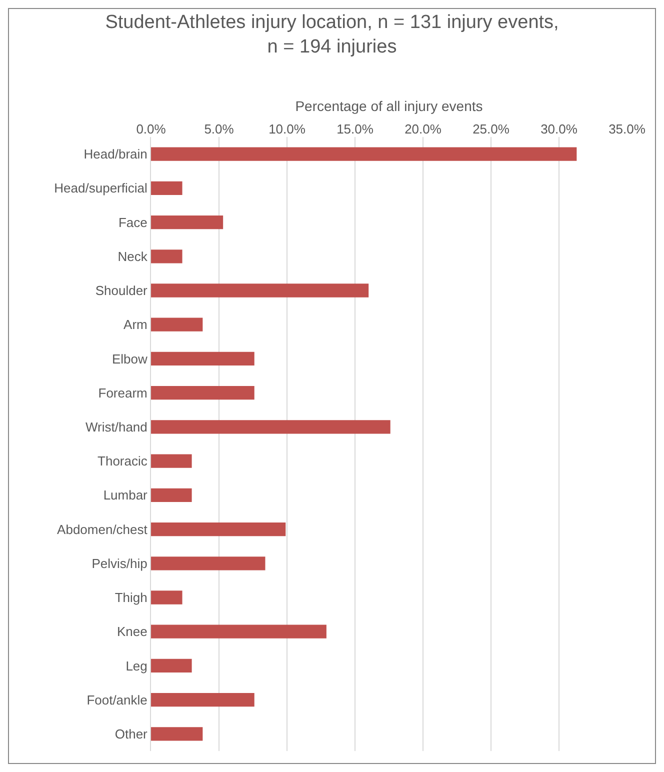 The height and width of the screenshot is (772, 664). What do you see at coordinates (132, 632) in the screenshot?
I see `y-tick-label: Knee` at bounding box center [132, 632].